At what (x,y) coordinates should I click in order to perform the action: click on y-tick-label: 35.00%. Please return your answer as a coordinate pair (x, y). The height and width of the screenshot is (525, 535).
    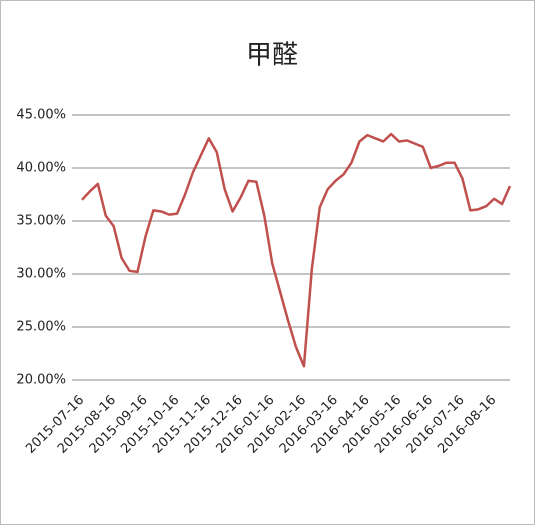
    Looking at the image, I should click on (41, 221).